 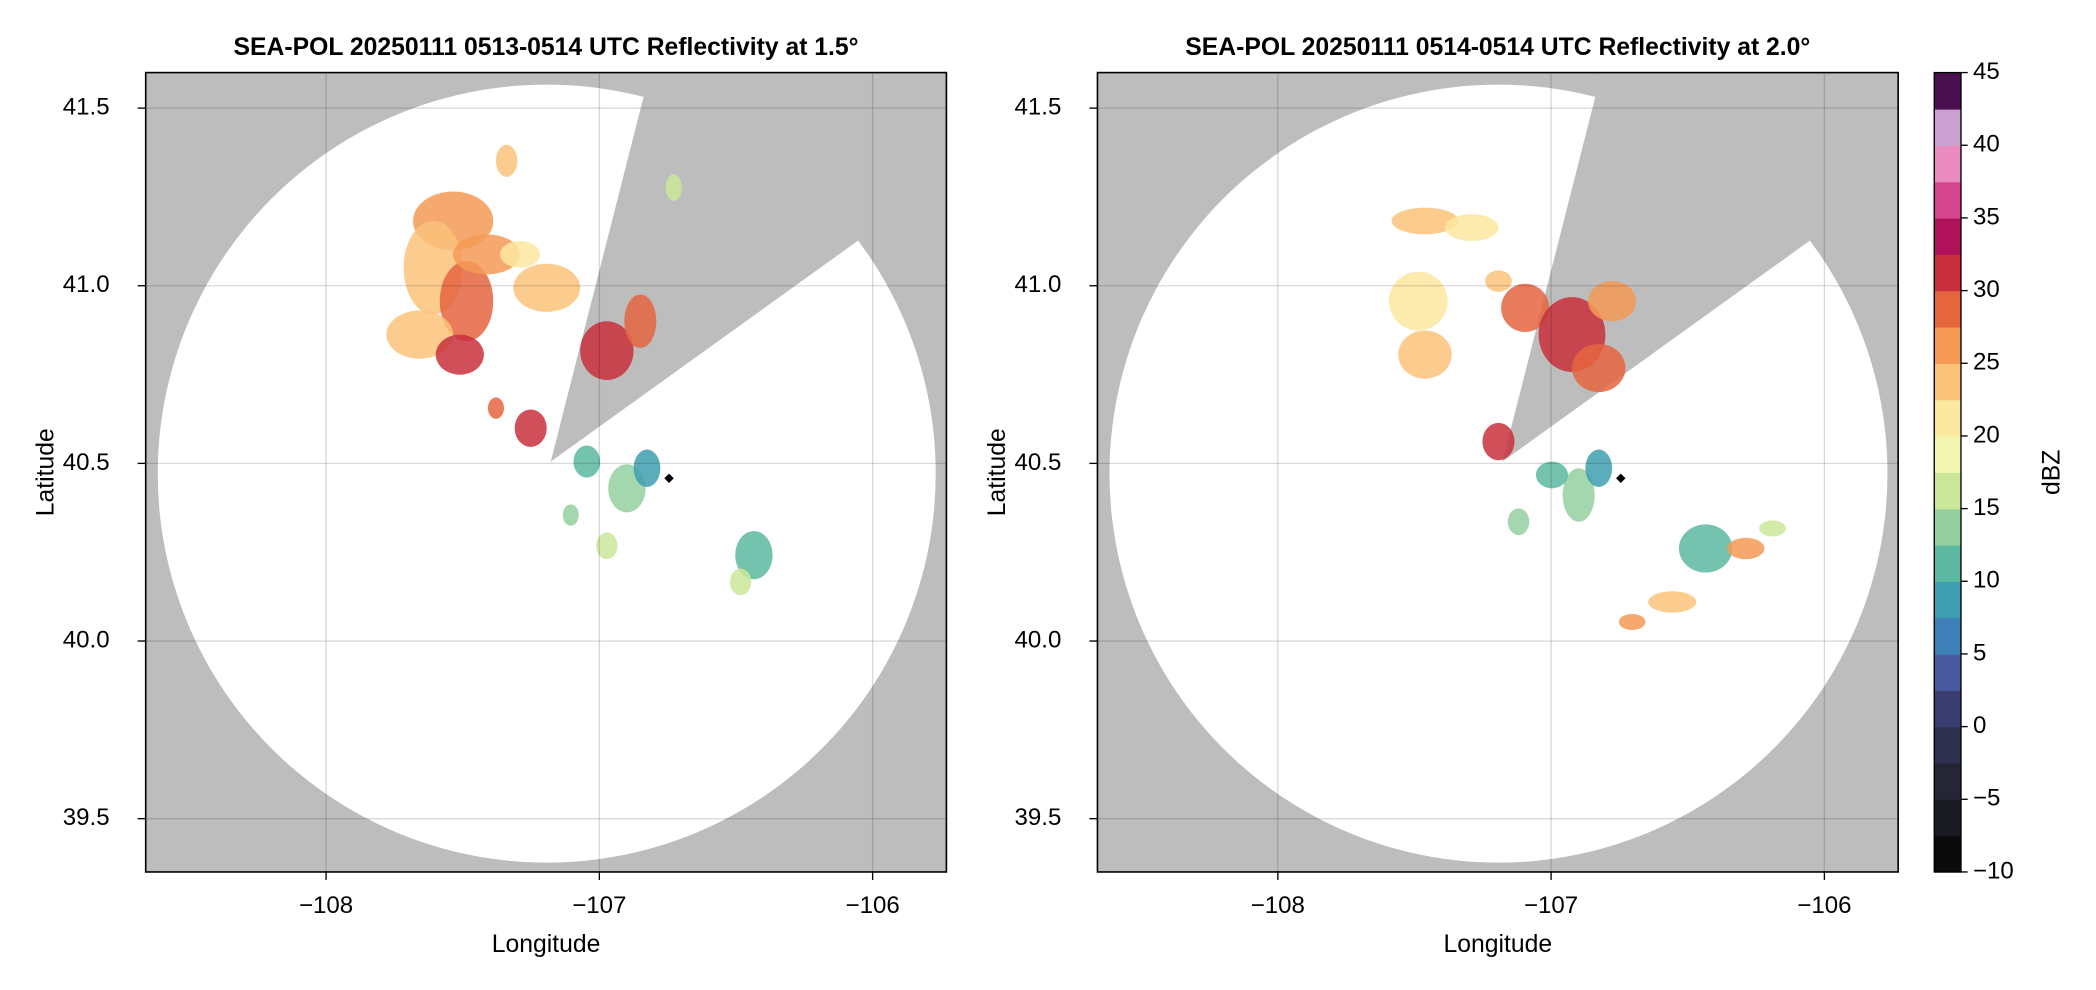 I want to click on colorbar-tick-label: 45, so click(x=1986, y=71).